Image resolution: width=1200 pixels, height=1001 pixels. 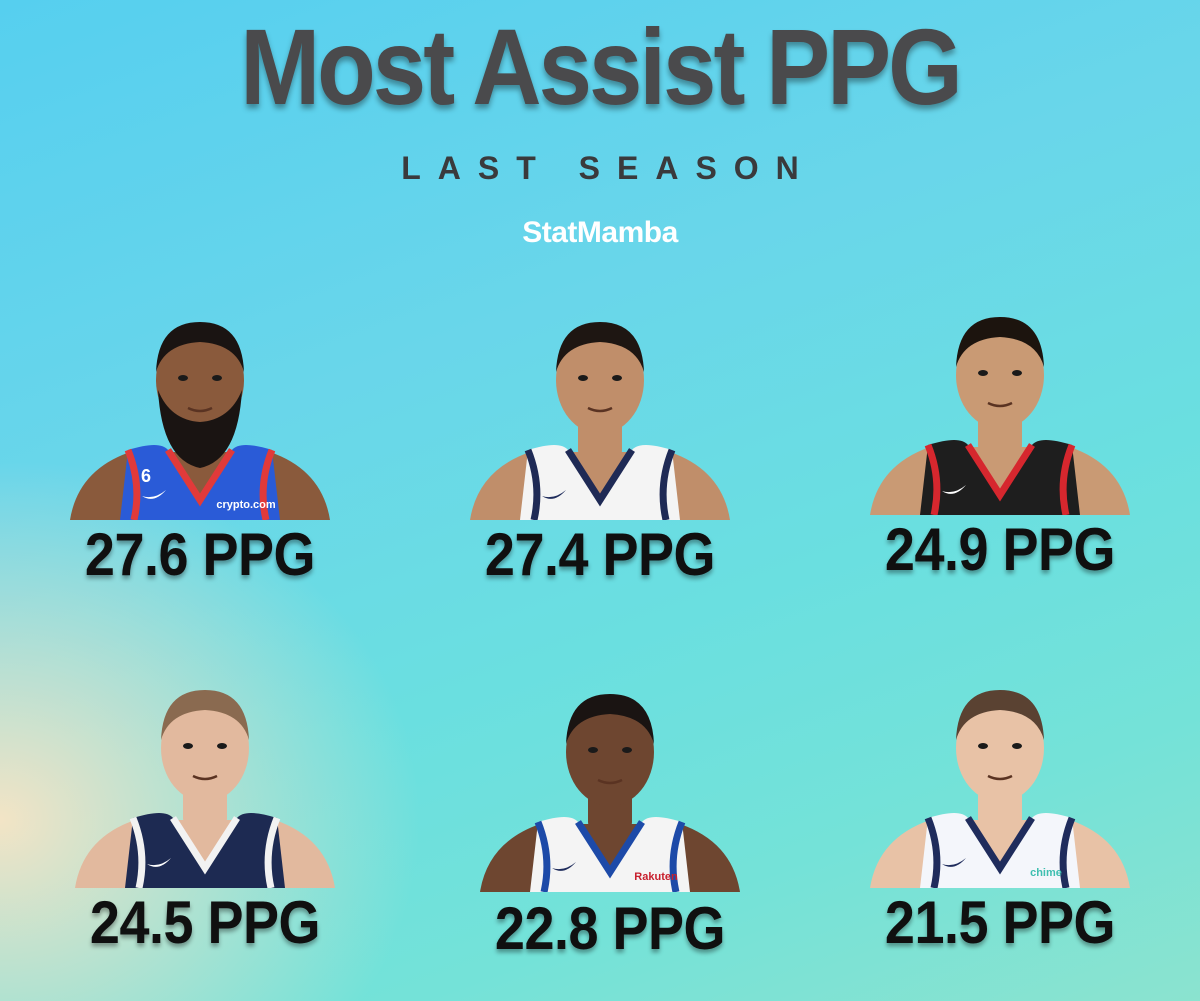 What do you see at coordinates (1000, 550) in the screenshot?
I see `player-stat: 24.9 PPG` at bounding box center [1000, 550].